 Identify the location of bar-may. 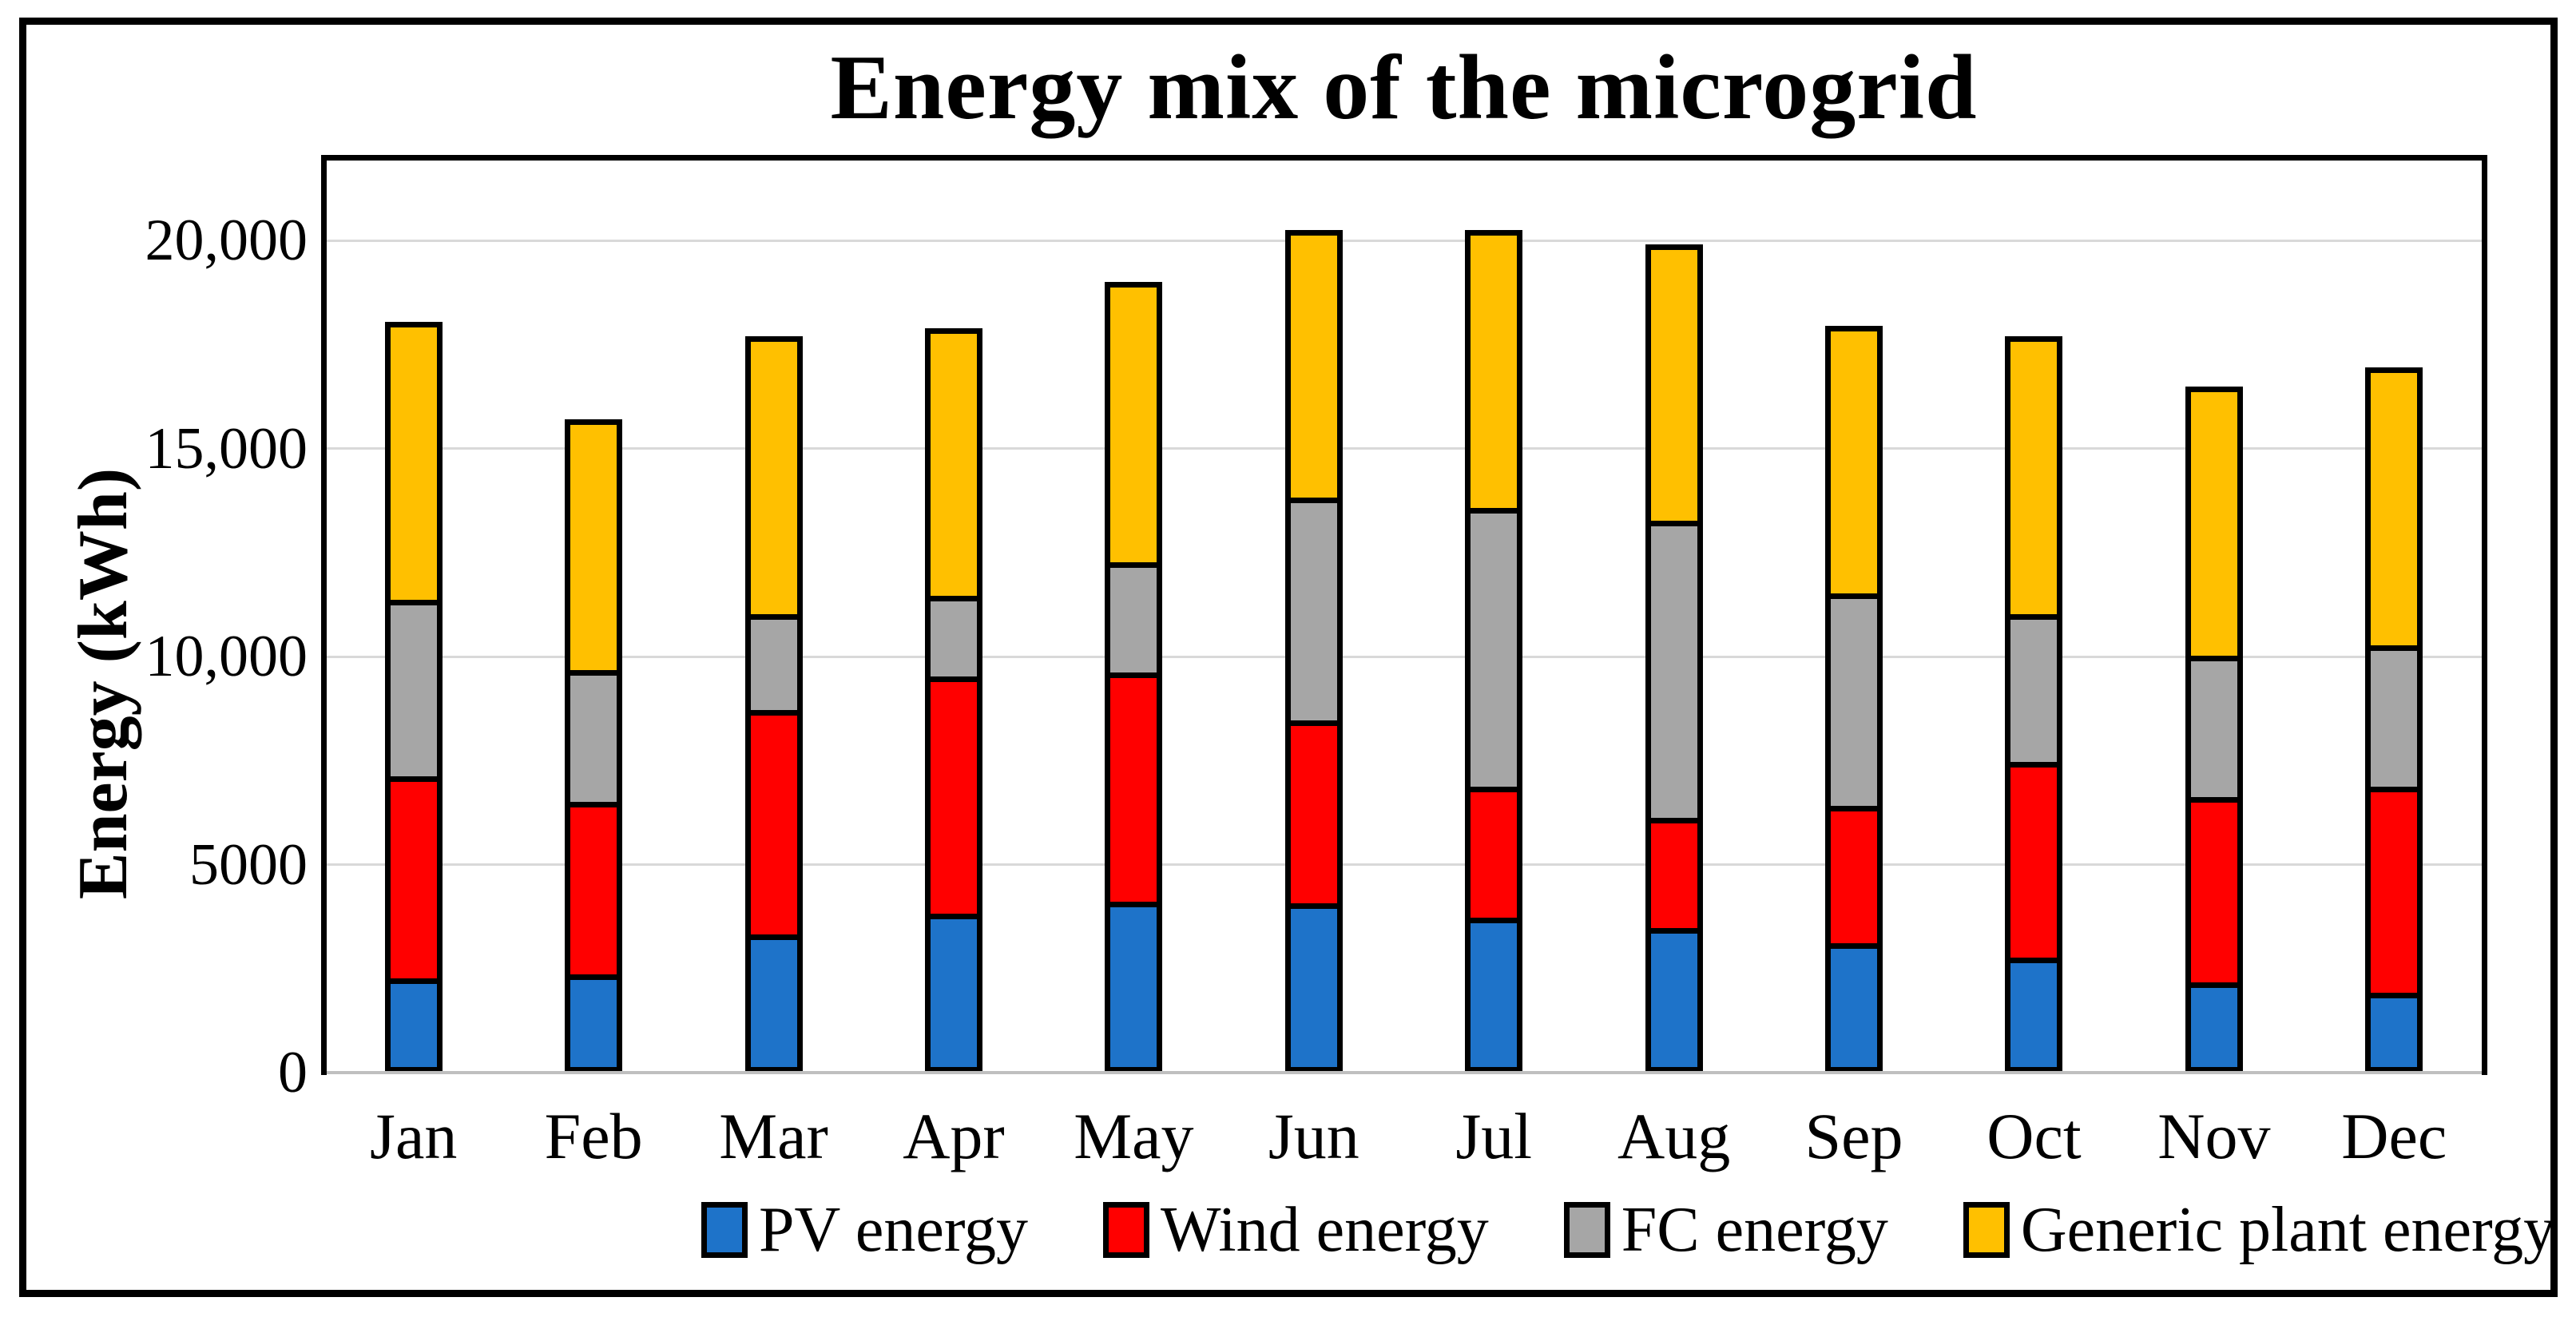
(1134, 677).